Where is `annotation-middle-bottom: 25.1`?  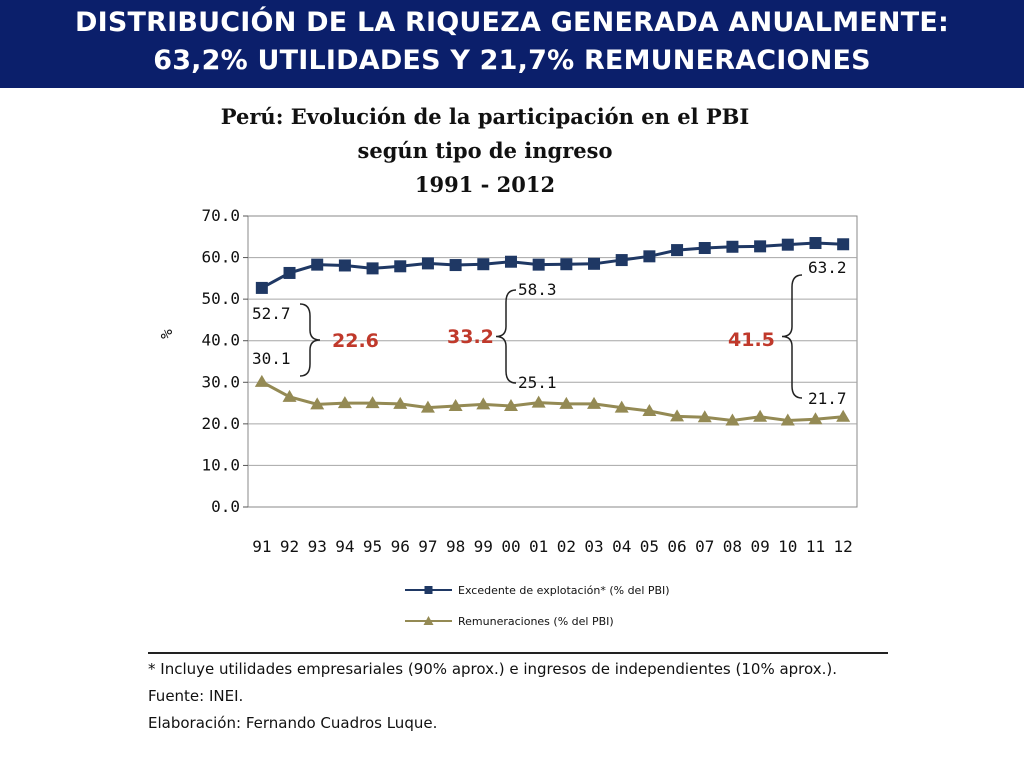 annotation-middle-bottom: 25.1 is located at coordinates (537, 382).